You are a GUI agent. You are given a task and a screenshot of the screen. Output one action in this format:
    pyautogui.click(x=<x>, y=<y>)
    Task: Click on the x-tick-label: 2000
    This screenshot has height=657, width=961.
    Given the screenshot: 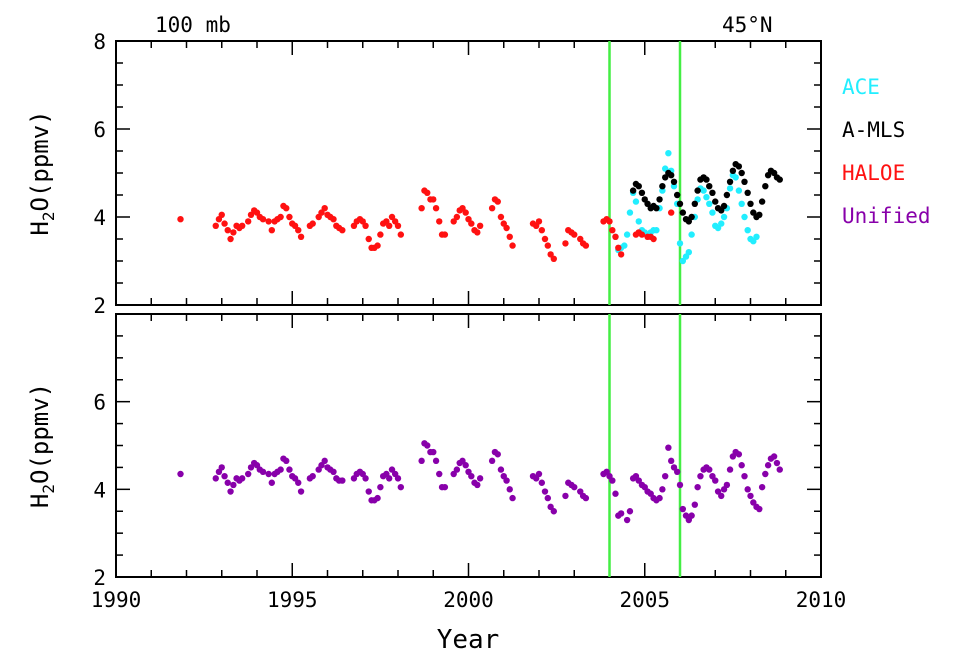 What is the action you would take?
    pyautogui.click(x=468, y=600)
    